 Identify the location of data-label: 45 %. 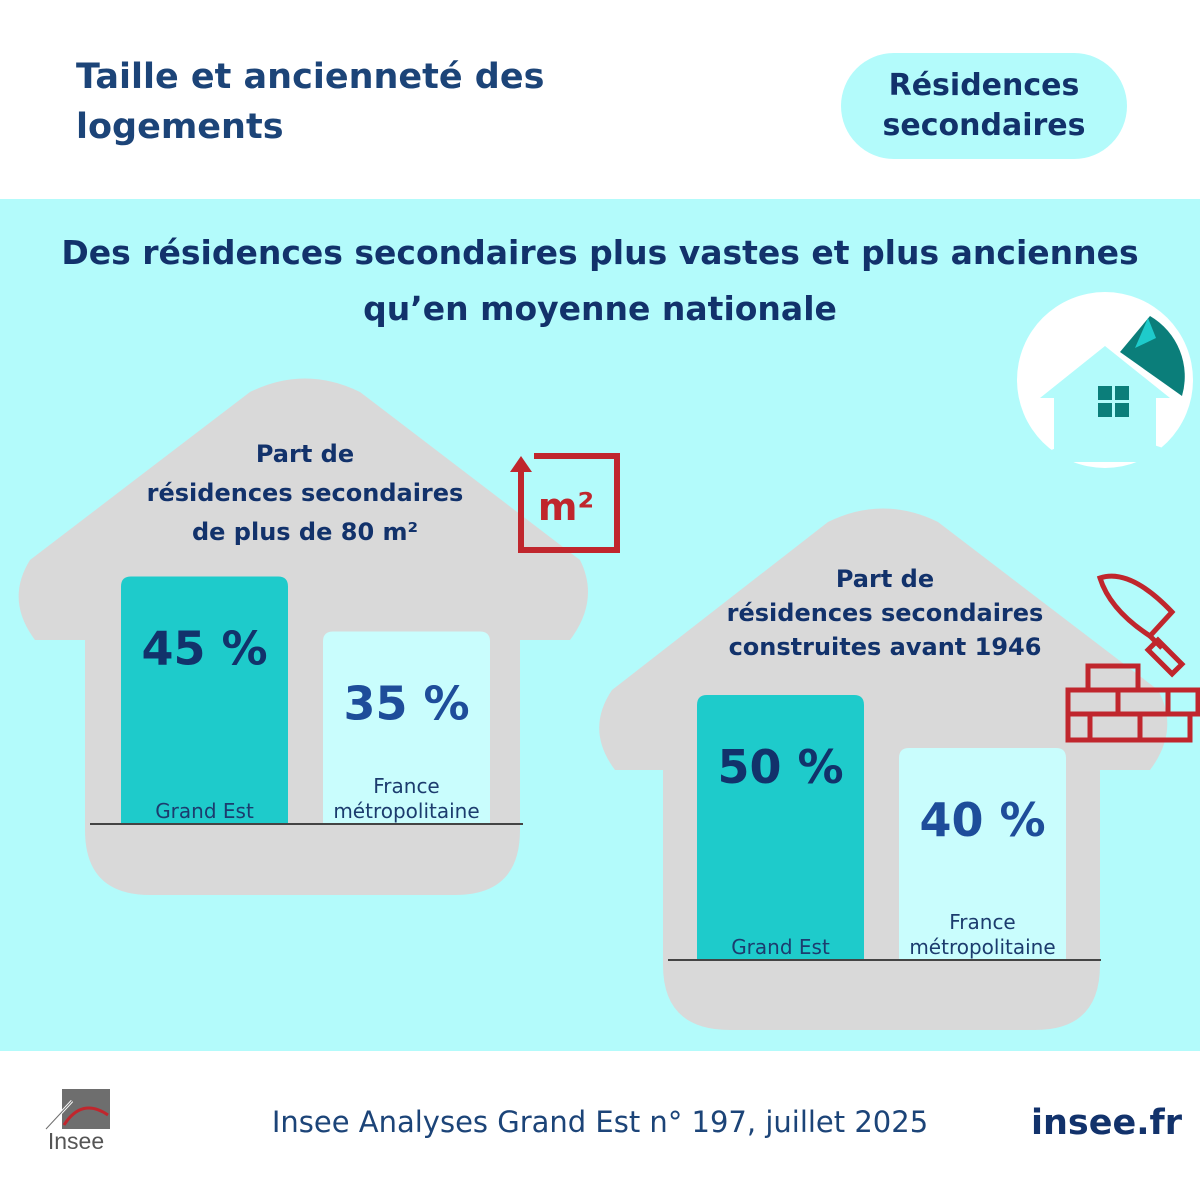
(204, 649).